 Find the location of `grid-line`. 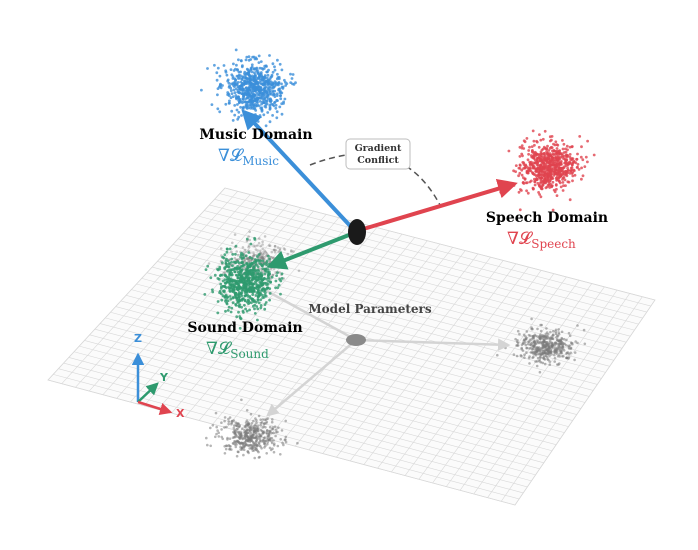

grid-line is located at coordinates (346, 360).